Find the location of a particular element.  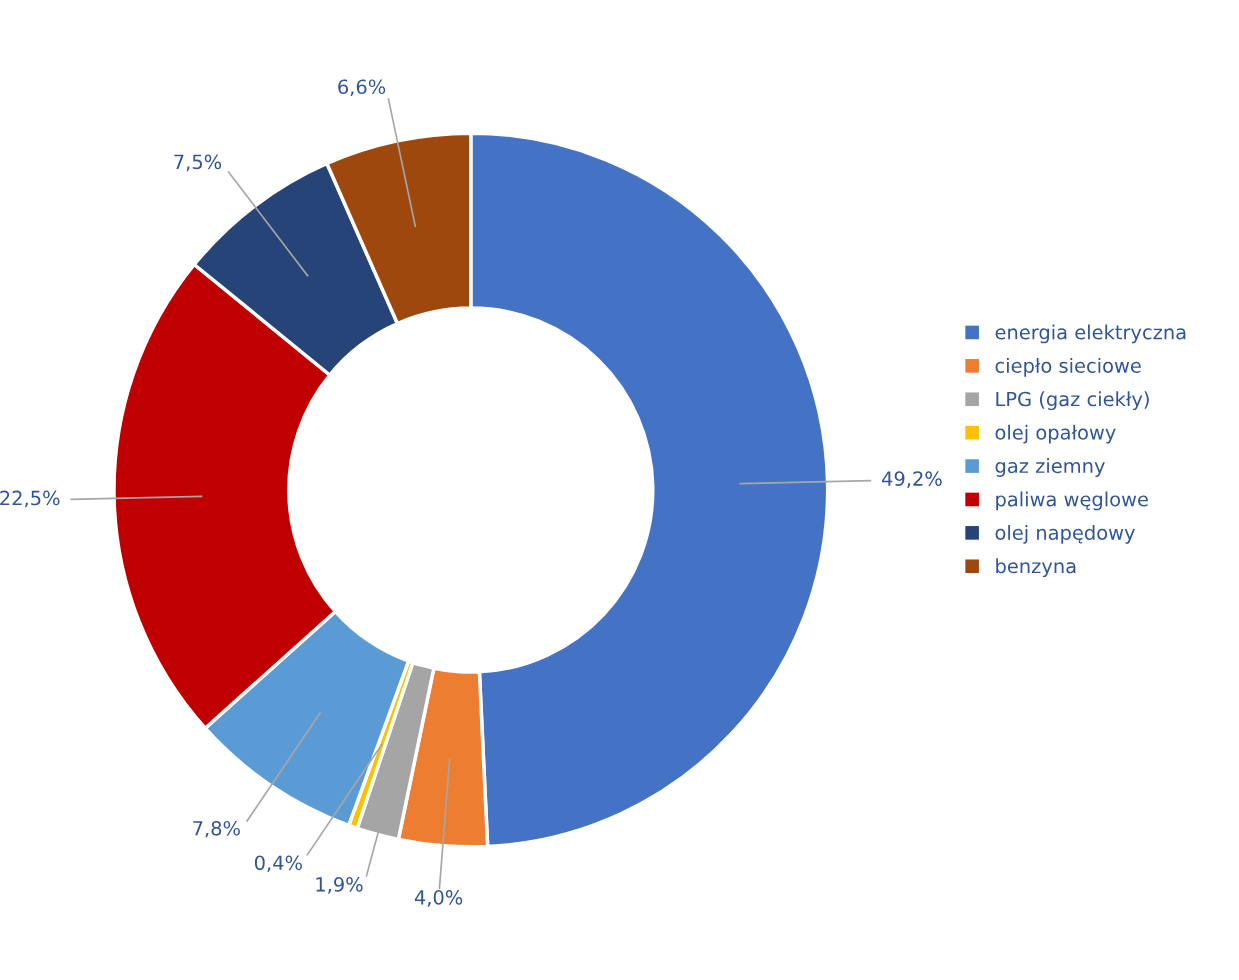

legend-label: gaz ziemny is located at coordinates (1050, 467).